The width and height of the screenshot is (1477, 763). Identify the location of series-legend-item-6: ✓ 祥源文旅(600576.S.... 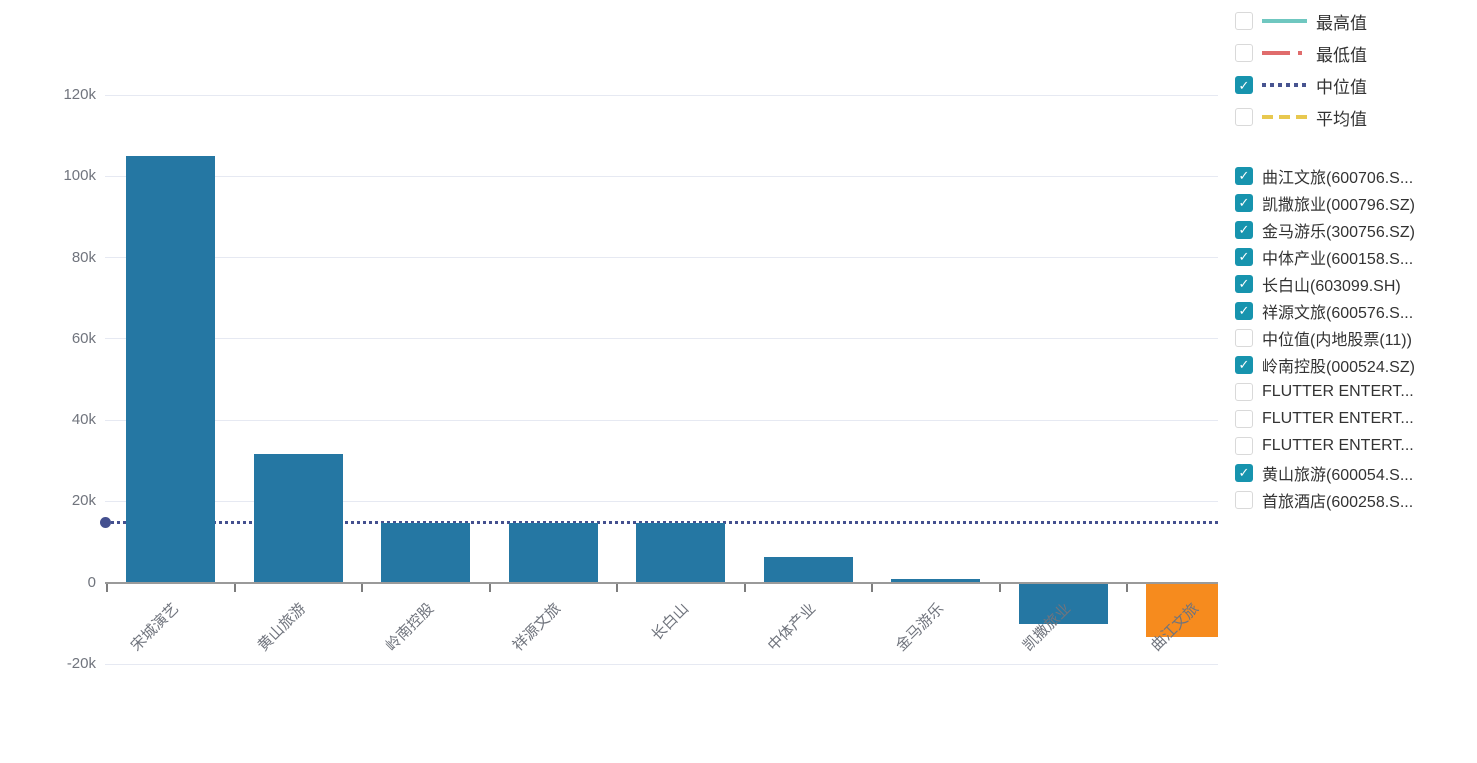
(1325, 310).